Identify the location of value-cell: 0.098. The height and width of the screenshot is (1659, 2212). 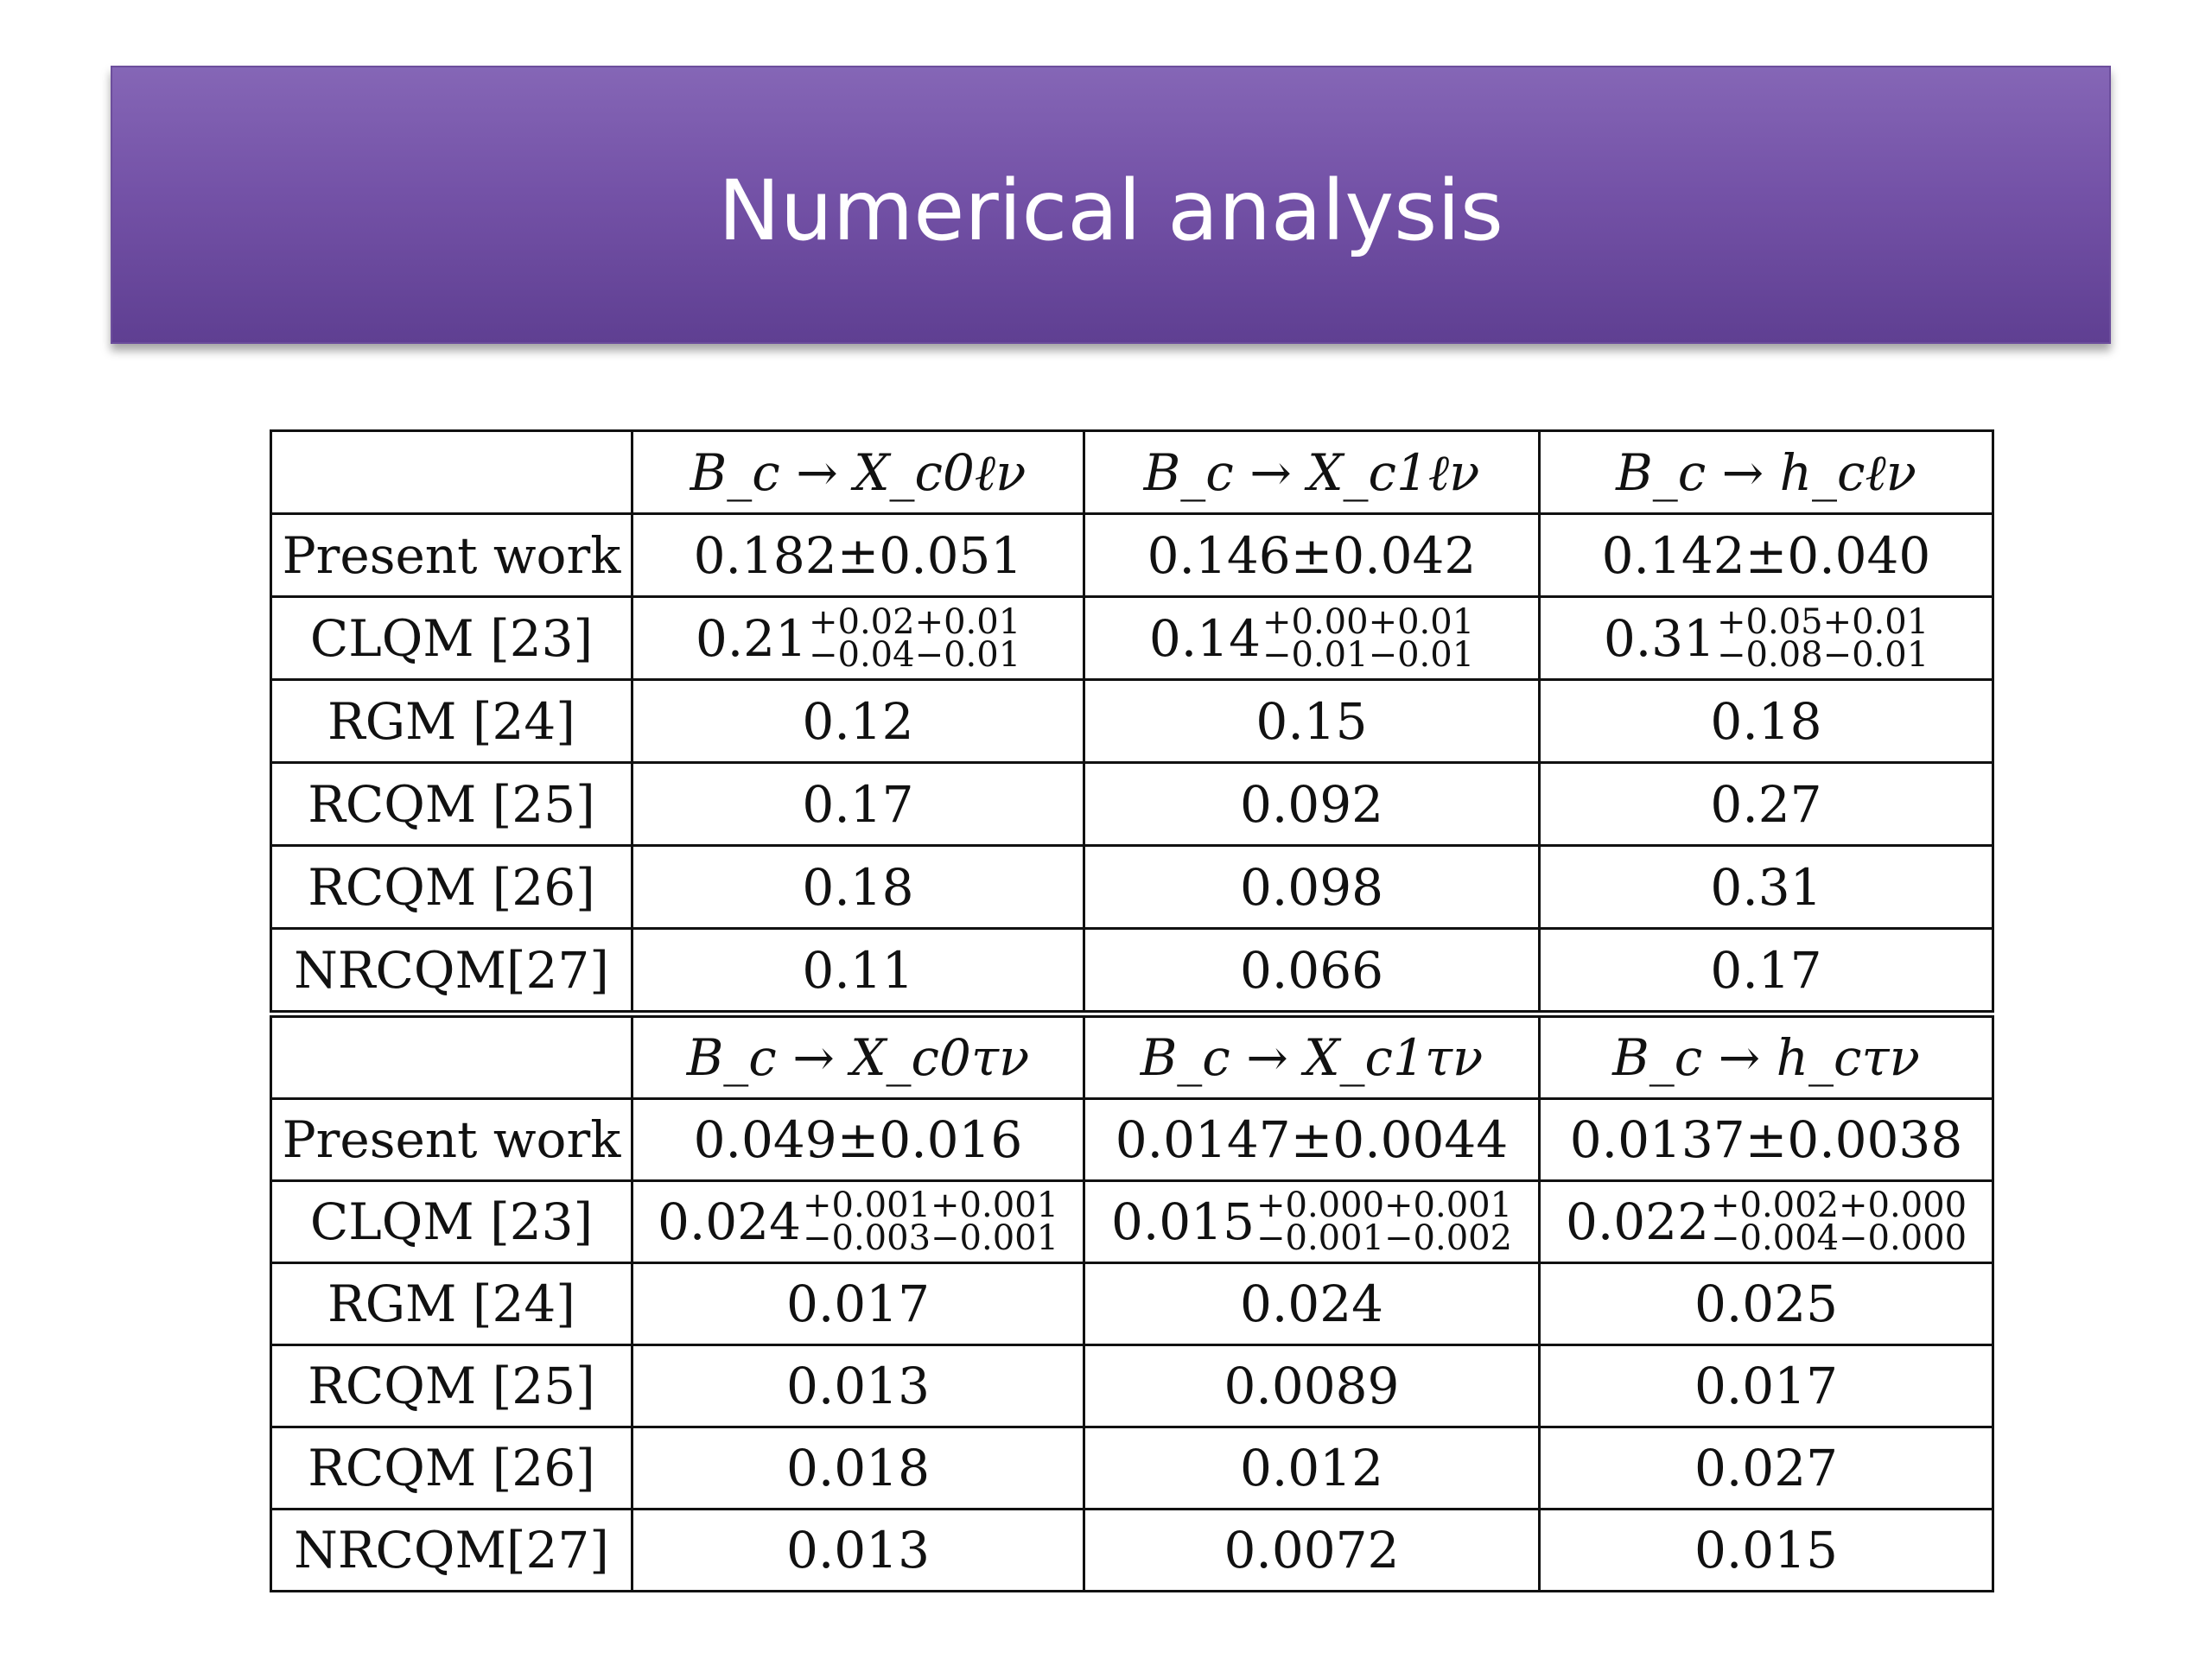
(1312, 887).